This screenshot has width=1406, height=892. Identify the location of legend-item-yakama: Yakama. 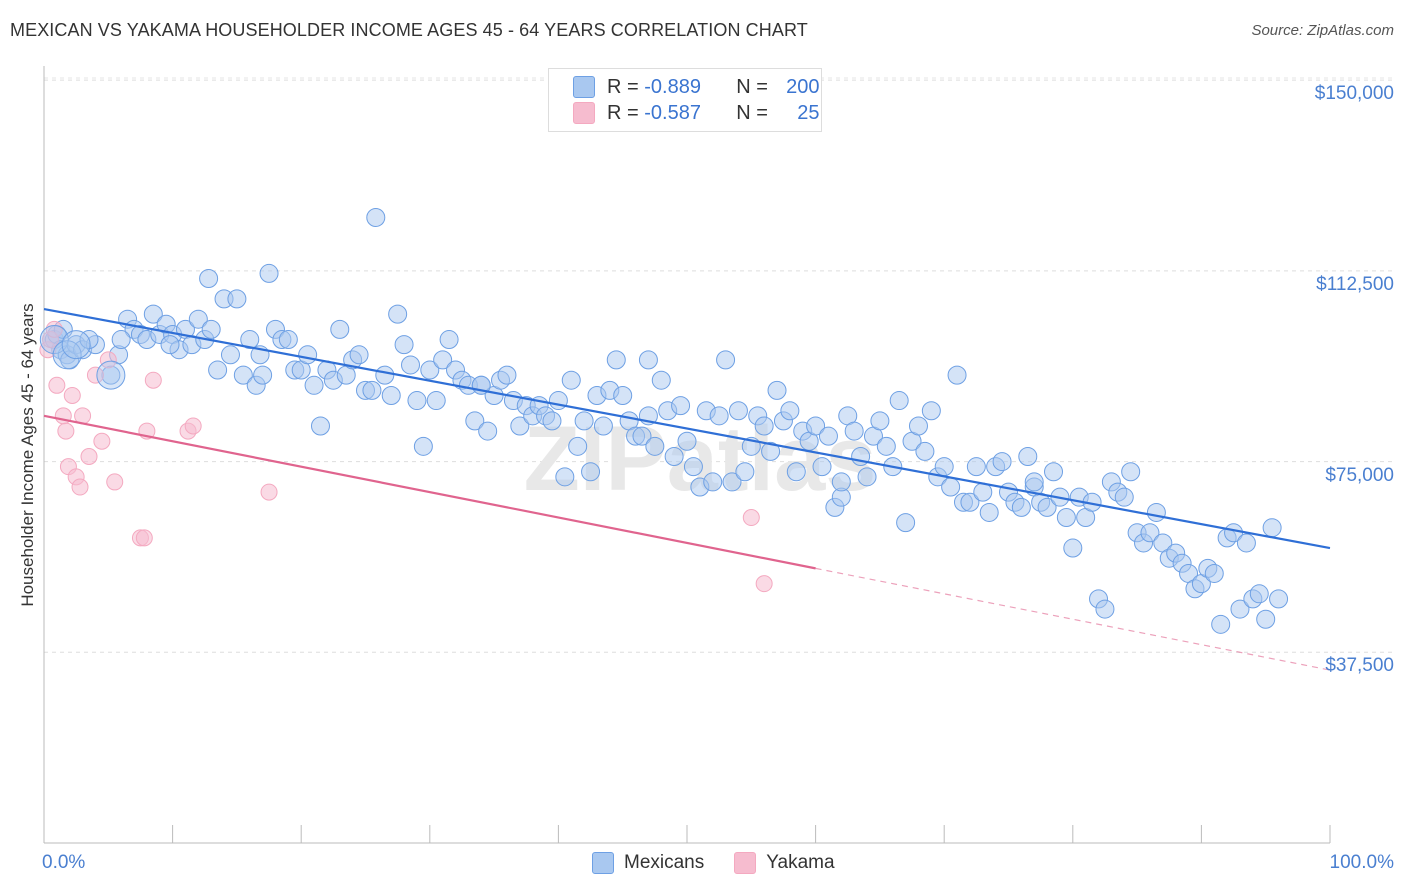
(784, 863).